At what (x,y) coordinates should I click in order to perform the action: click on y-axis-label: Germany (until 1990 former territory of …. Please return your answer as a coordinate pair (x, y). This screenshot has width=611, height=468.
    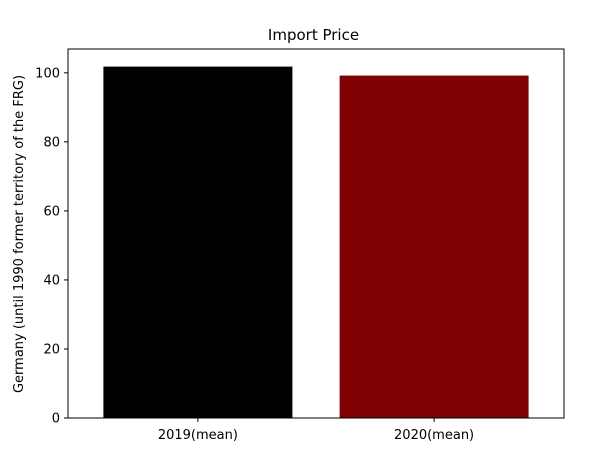
    Looking at the image, I should click on (19, 234).